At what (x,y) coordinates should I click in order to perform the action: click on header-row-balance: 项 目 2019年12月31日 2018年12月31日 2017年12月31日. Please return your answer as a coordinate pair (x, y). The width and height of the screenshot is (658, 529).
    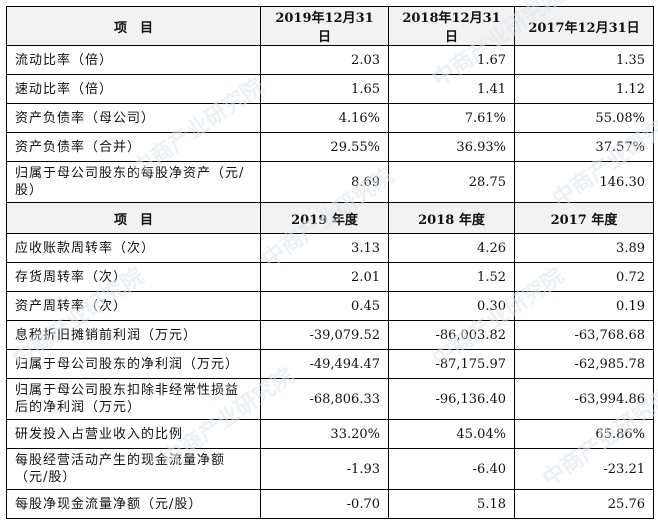
    Looking at the image, I should click on (330, 26).